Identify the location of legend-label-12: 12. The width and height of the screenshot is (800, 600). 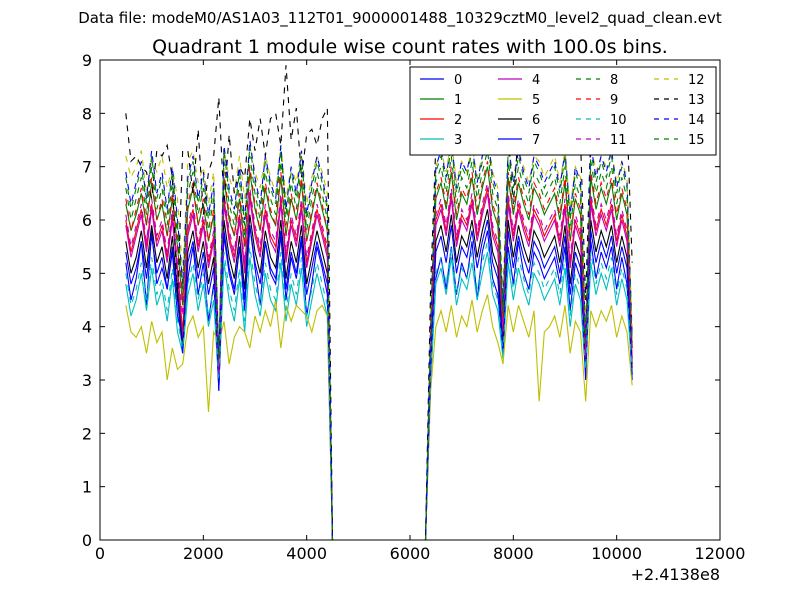
(696, 80).